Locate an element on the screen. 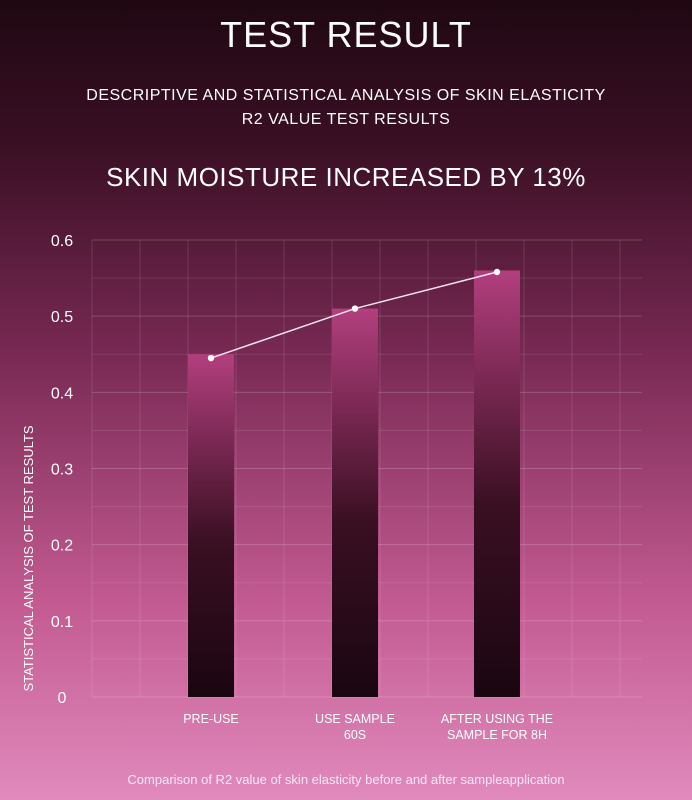  x-tick-label: AFTER USING THE is located at coordinates (497, 719).